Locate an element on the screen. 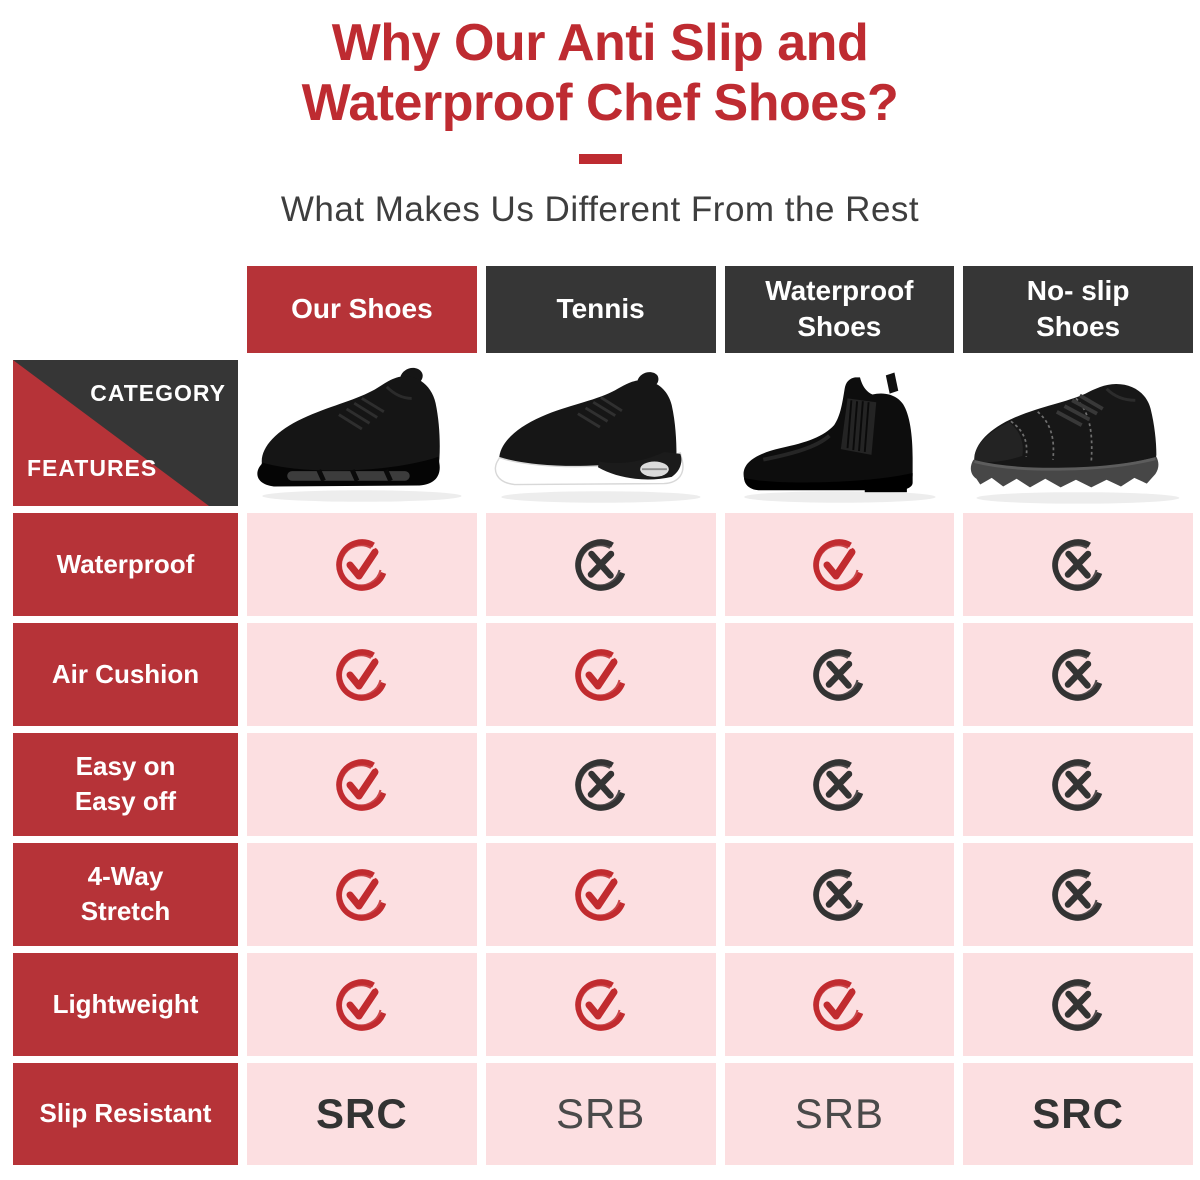 This screenshot has width=1200, height=1180. table-corner-spacer is located at coordinates (125, 309).